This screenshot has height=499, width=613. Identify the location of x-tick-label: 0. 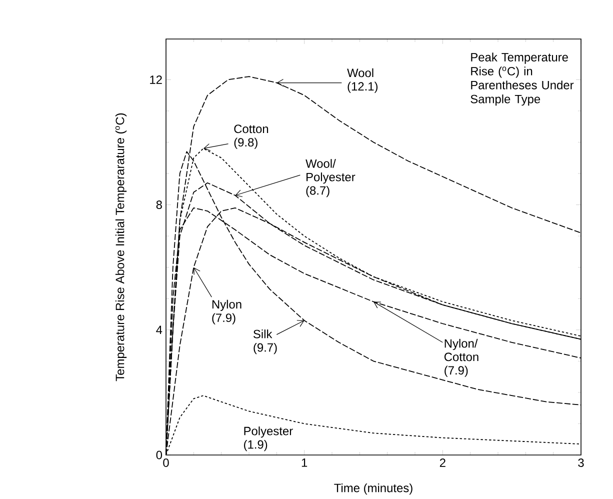
(166, 462).